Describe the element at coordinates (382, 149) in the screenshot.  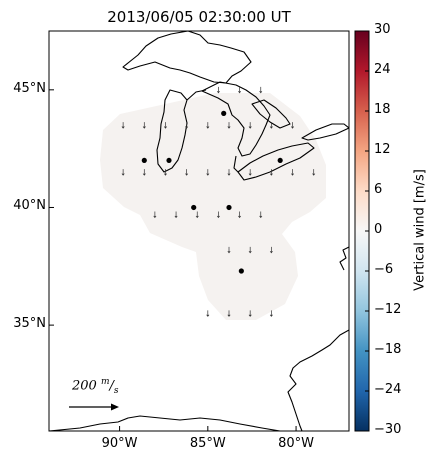
I see `colorbar-tick-label: 12` at that location.